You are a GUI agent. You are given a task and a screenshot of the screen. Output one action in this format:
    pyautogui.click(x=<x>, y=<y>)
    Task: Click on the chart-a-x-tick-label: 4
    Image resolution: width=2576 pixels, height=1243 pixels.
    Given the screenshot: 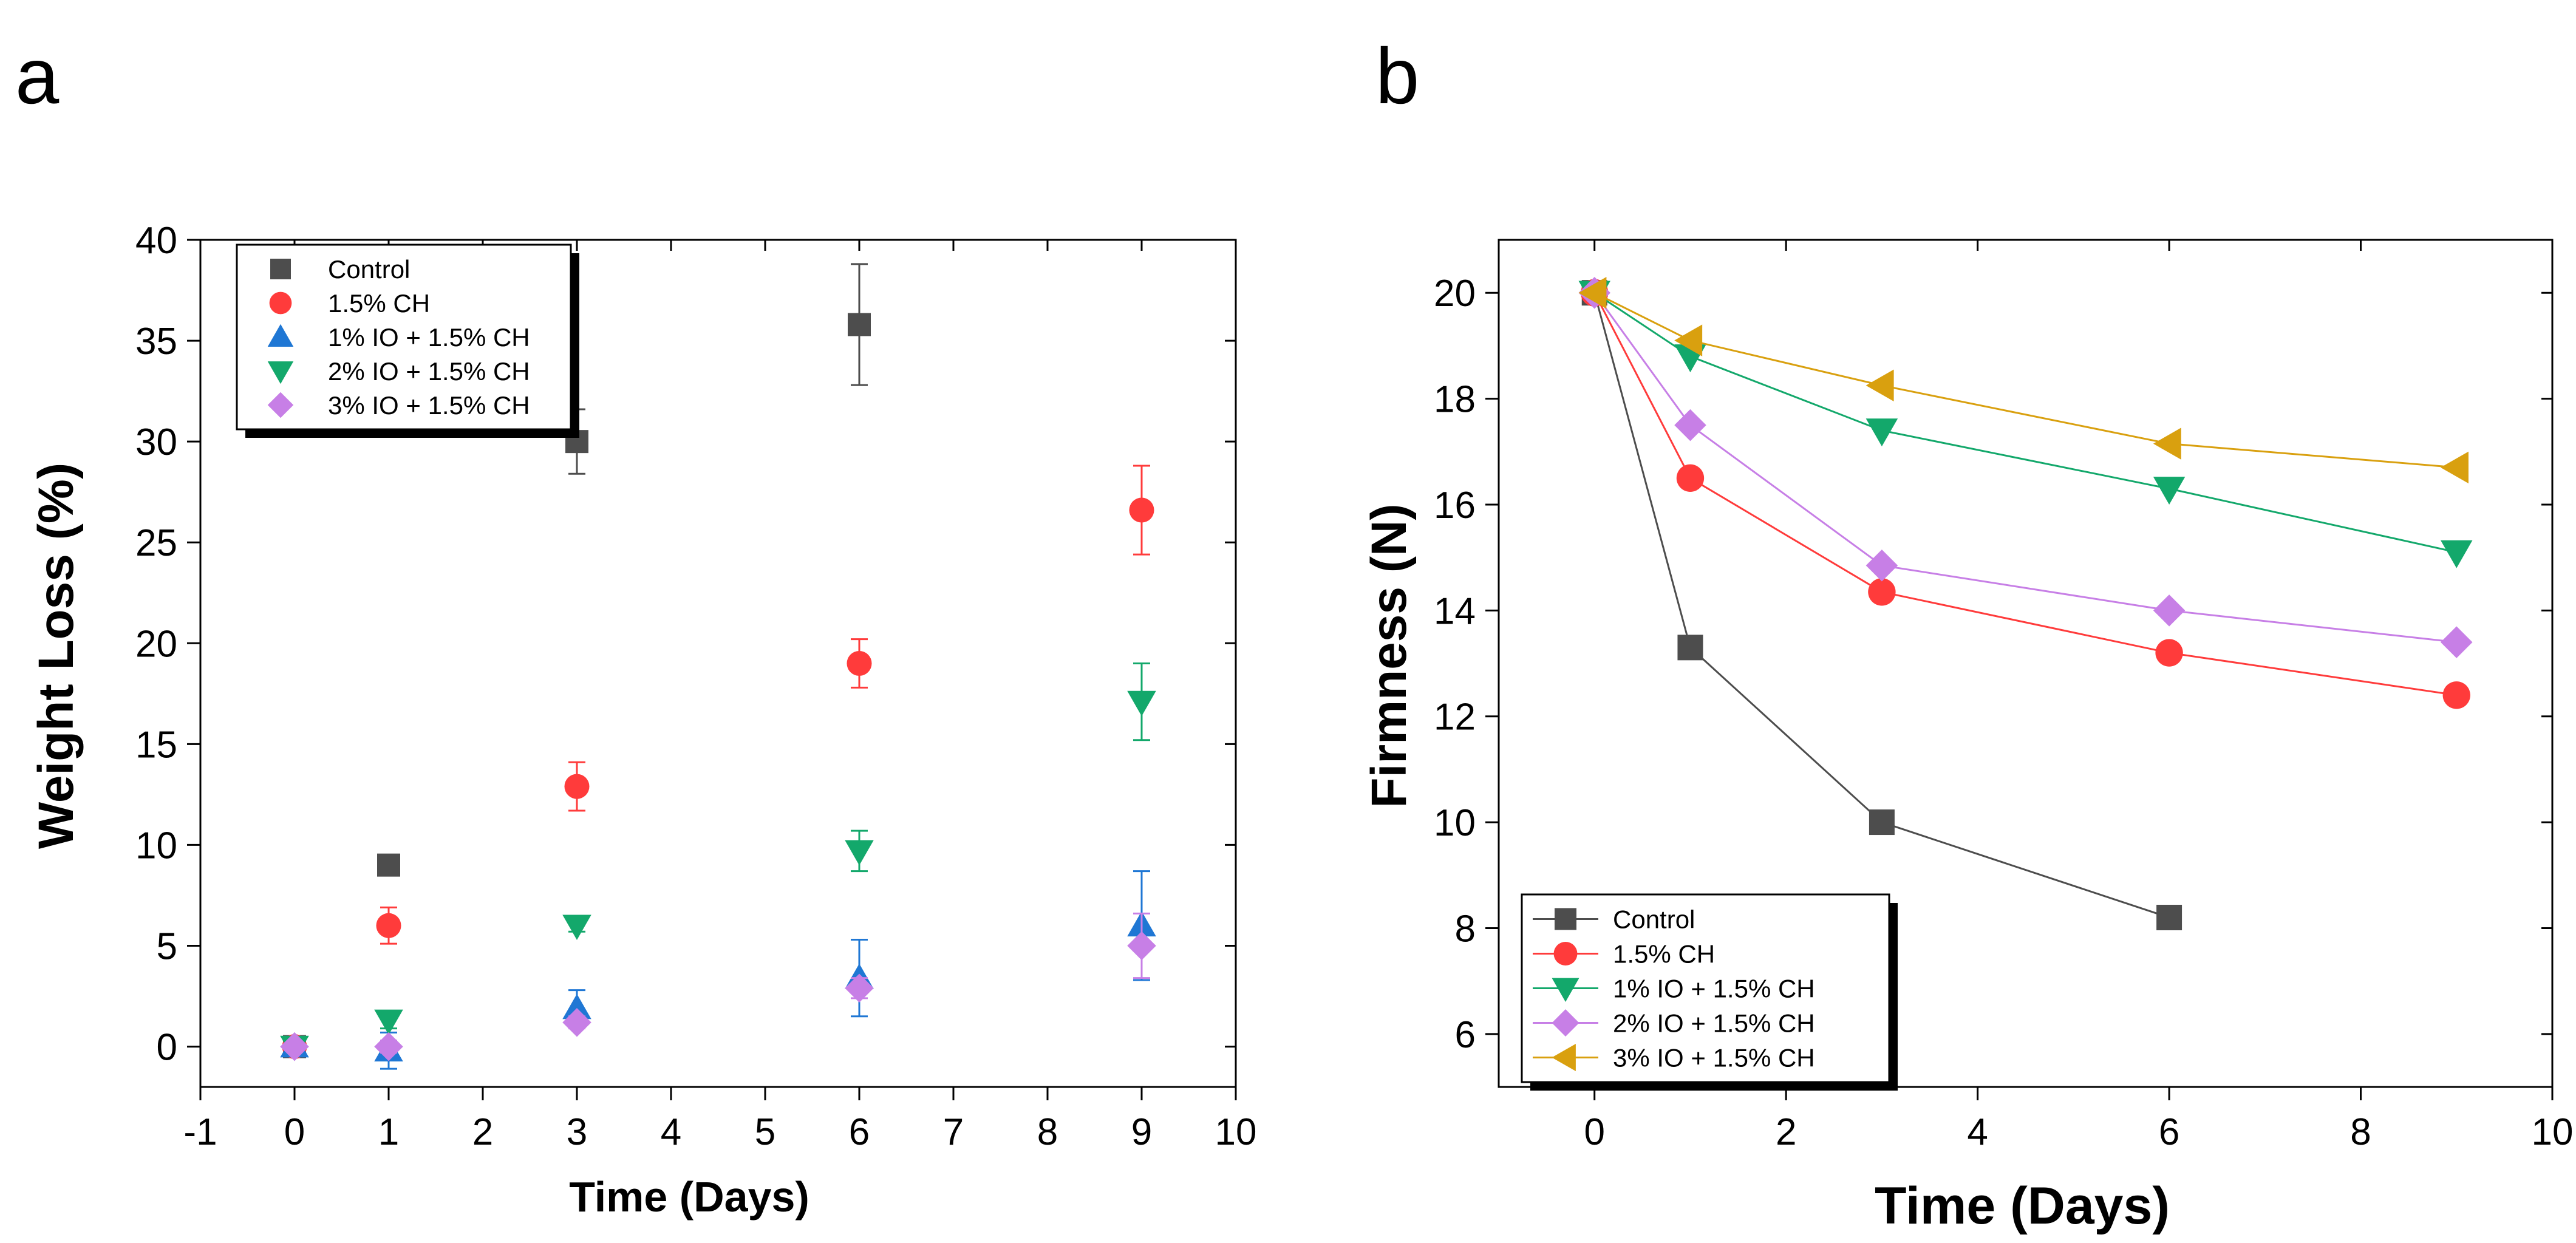 What is the action you would take?
    pyautogui.click(x=671, y=1132)
    